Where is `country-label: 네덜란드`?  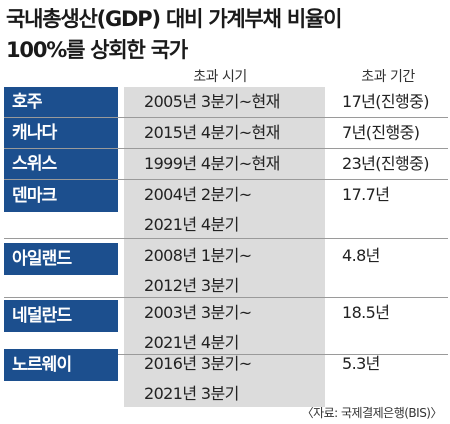
country-label: 네덜란드 is located at coordinates (61, 316).